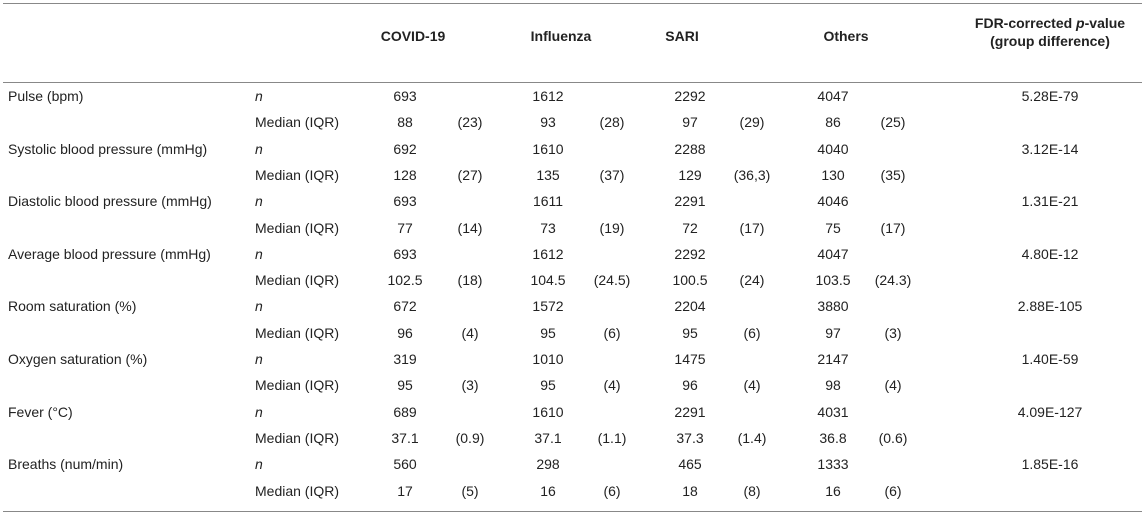  I want to click on n-value: 672, so click(405, 306).